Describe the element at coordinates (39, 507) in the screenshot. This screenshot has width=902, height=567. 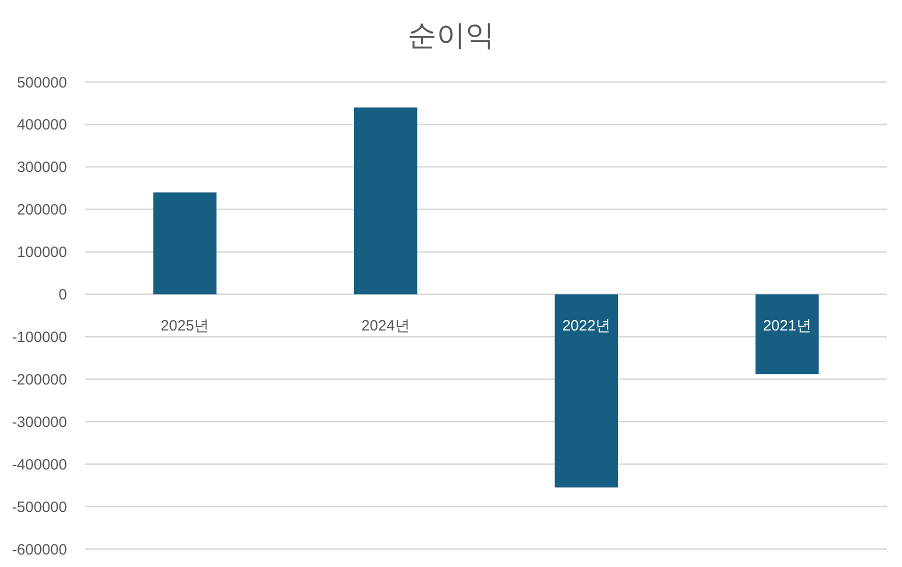
I see `y-tick-label: -500000` at that location.